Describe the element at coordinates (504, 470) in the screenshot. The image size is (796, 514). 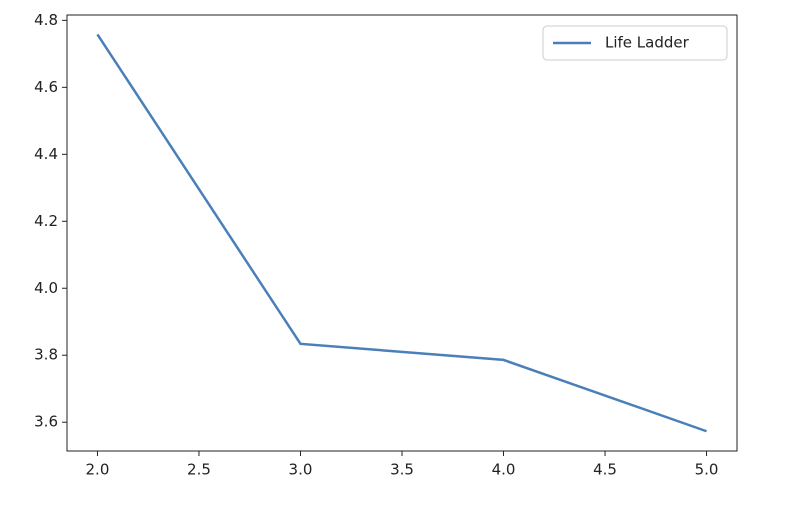
I see `x-tick-label: 4.0` at that location.